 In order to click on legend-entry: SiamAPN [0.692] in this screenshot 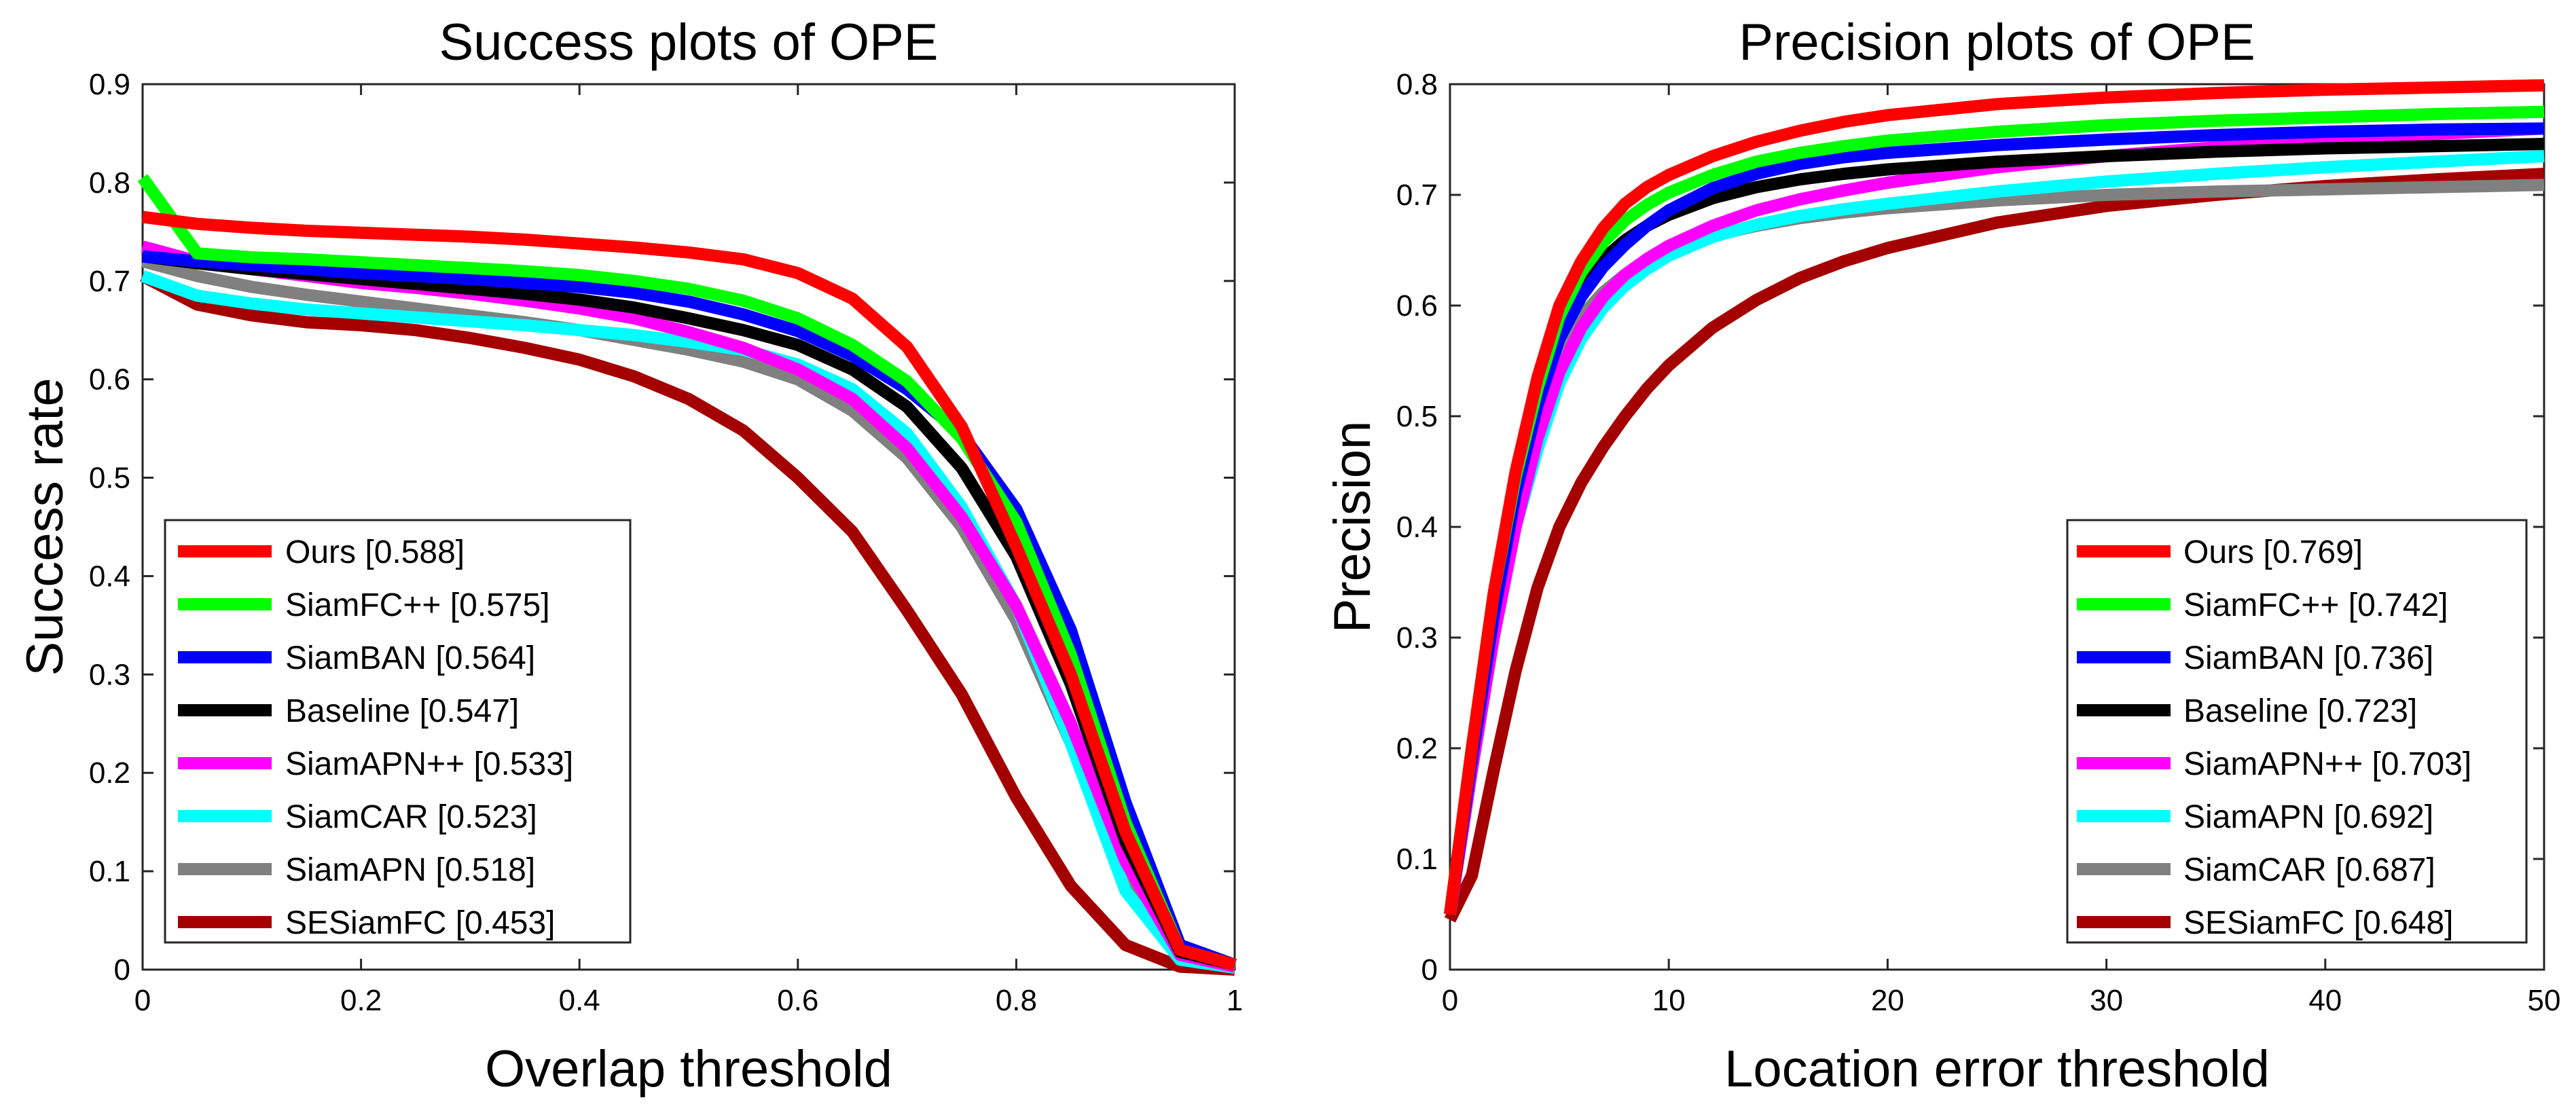, I will do `click(2308, 817)`.